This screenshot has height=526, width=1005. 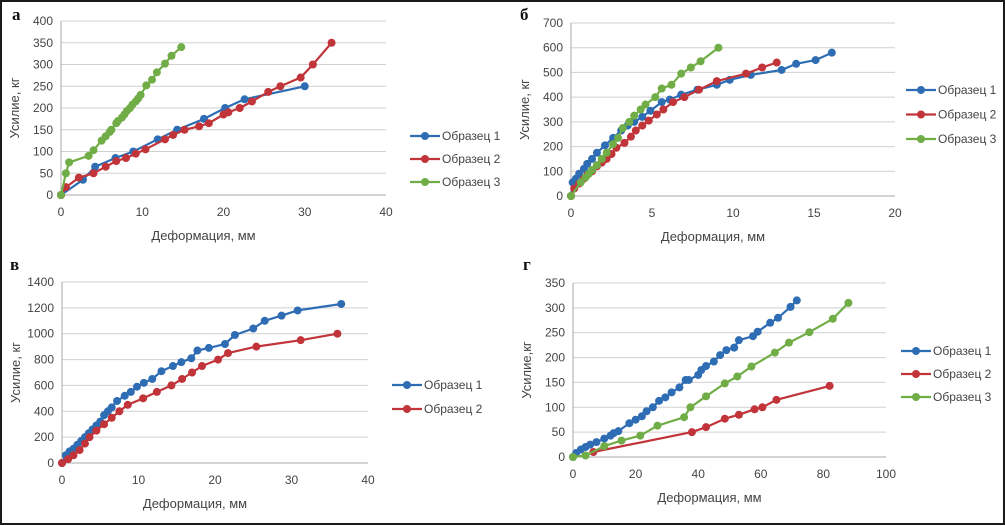 I want to click on legend-item: Образец 3, so click(x=951, y=139).